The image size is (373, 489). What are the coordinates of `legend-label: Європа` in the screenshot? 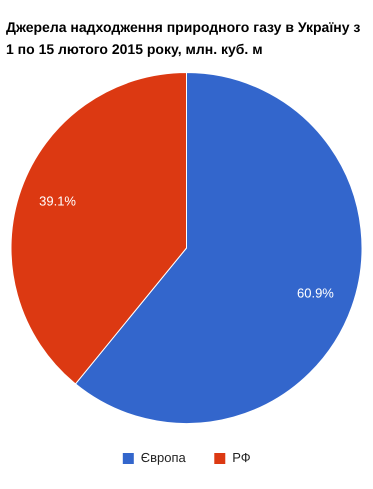 It's located at (163, 458).